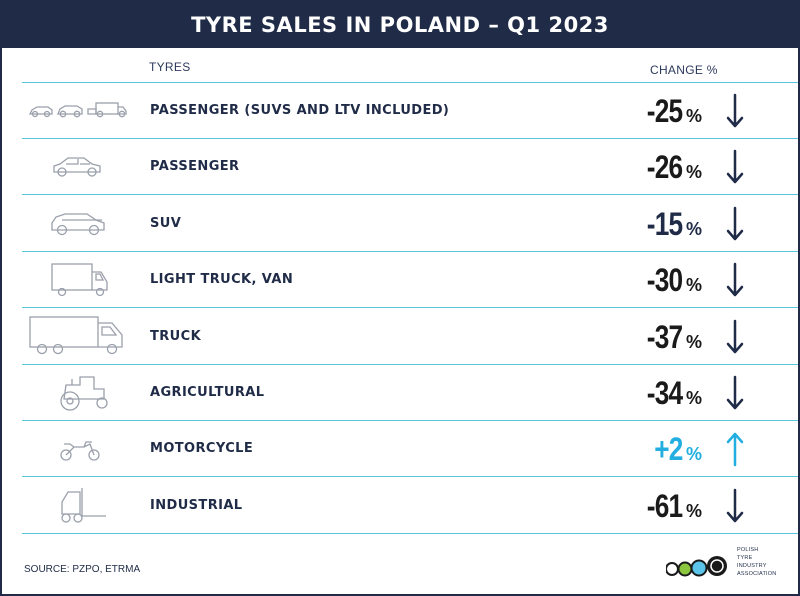 This screenshot has width=800, height=596. Describe the element at coordinates (195, 167) in the screenshot. I see `row-label: PASSENGER` at that location.